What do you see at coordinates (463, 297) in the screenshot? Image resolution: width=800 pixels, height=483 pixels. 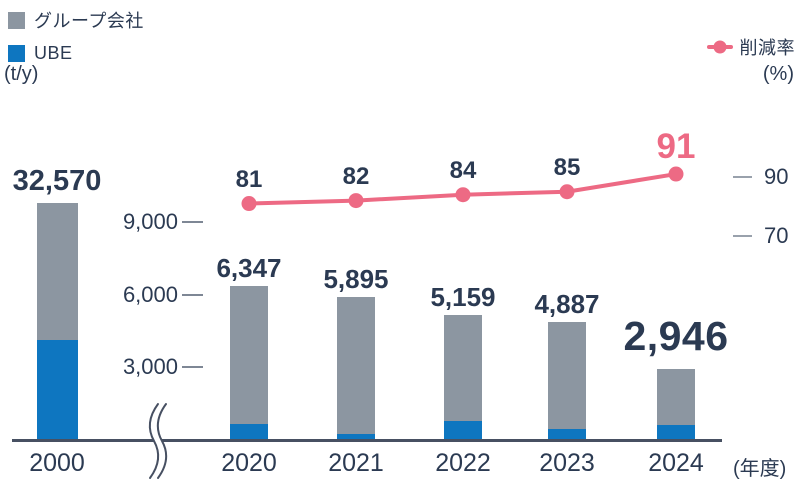 I see `bar-value-label-2022: 5,159` at bounding box center [463, 297].